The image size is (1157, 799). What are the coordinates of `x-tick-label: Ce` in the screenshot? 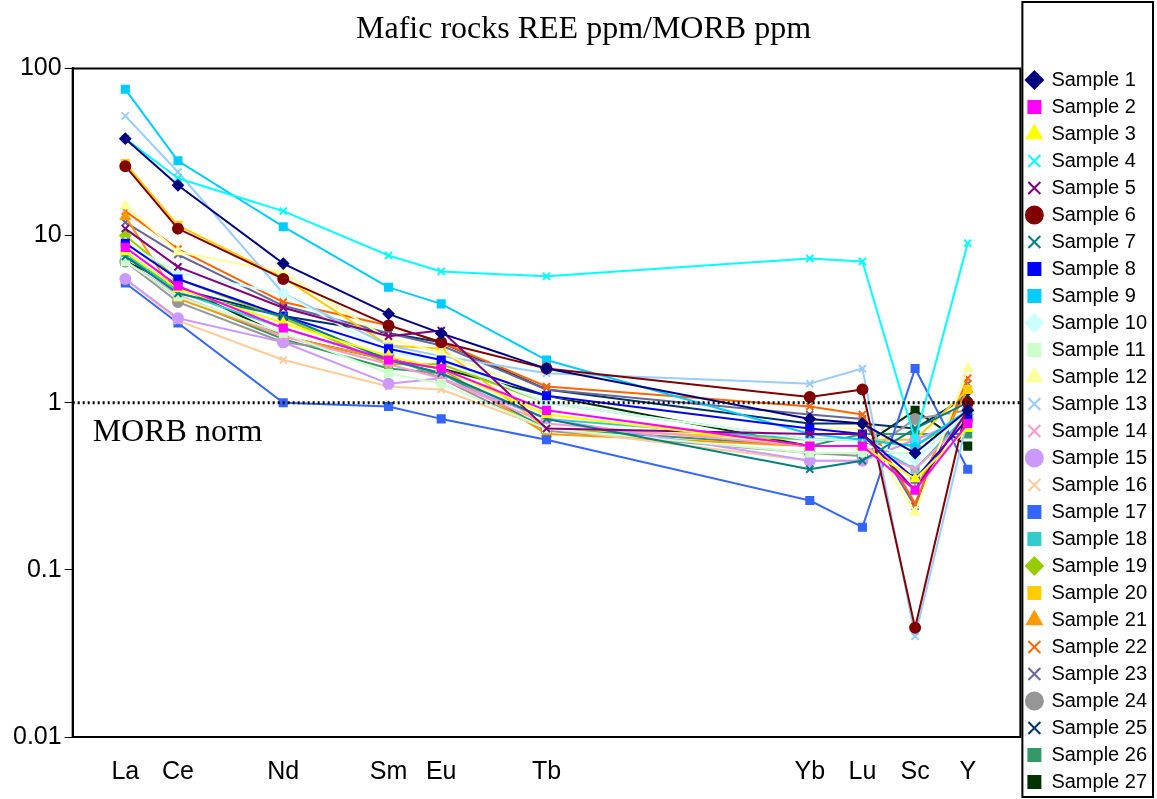 It's located at (177, 769).